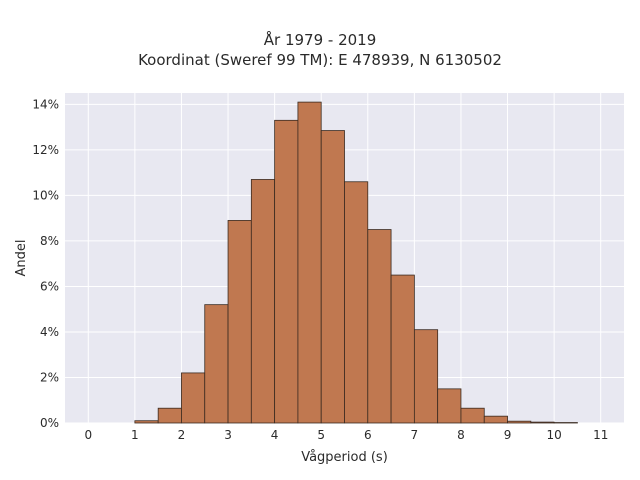  I want to click on x-axis-ticks: 0 1 2 3 4 5 6 7 8 9 10 11, so click(346, 435).